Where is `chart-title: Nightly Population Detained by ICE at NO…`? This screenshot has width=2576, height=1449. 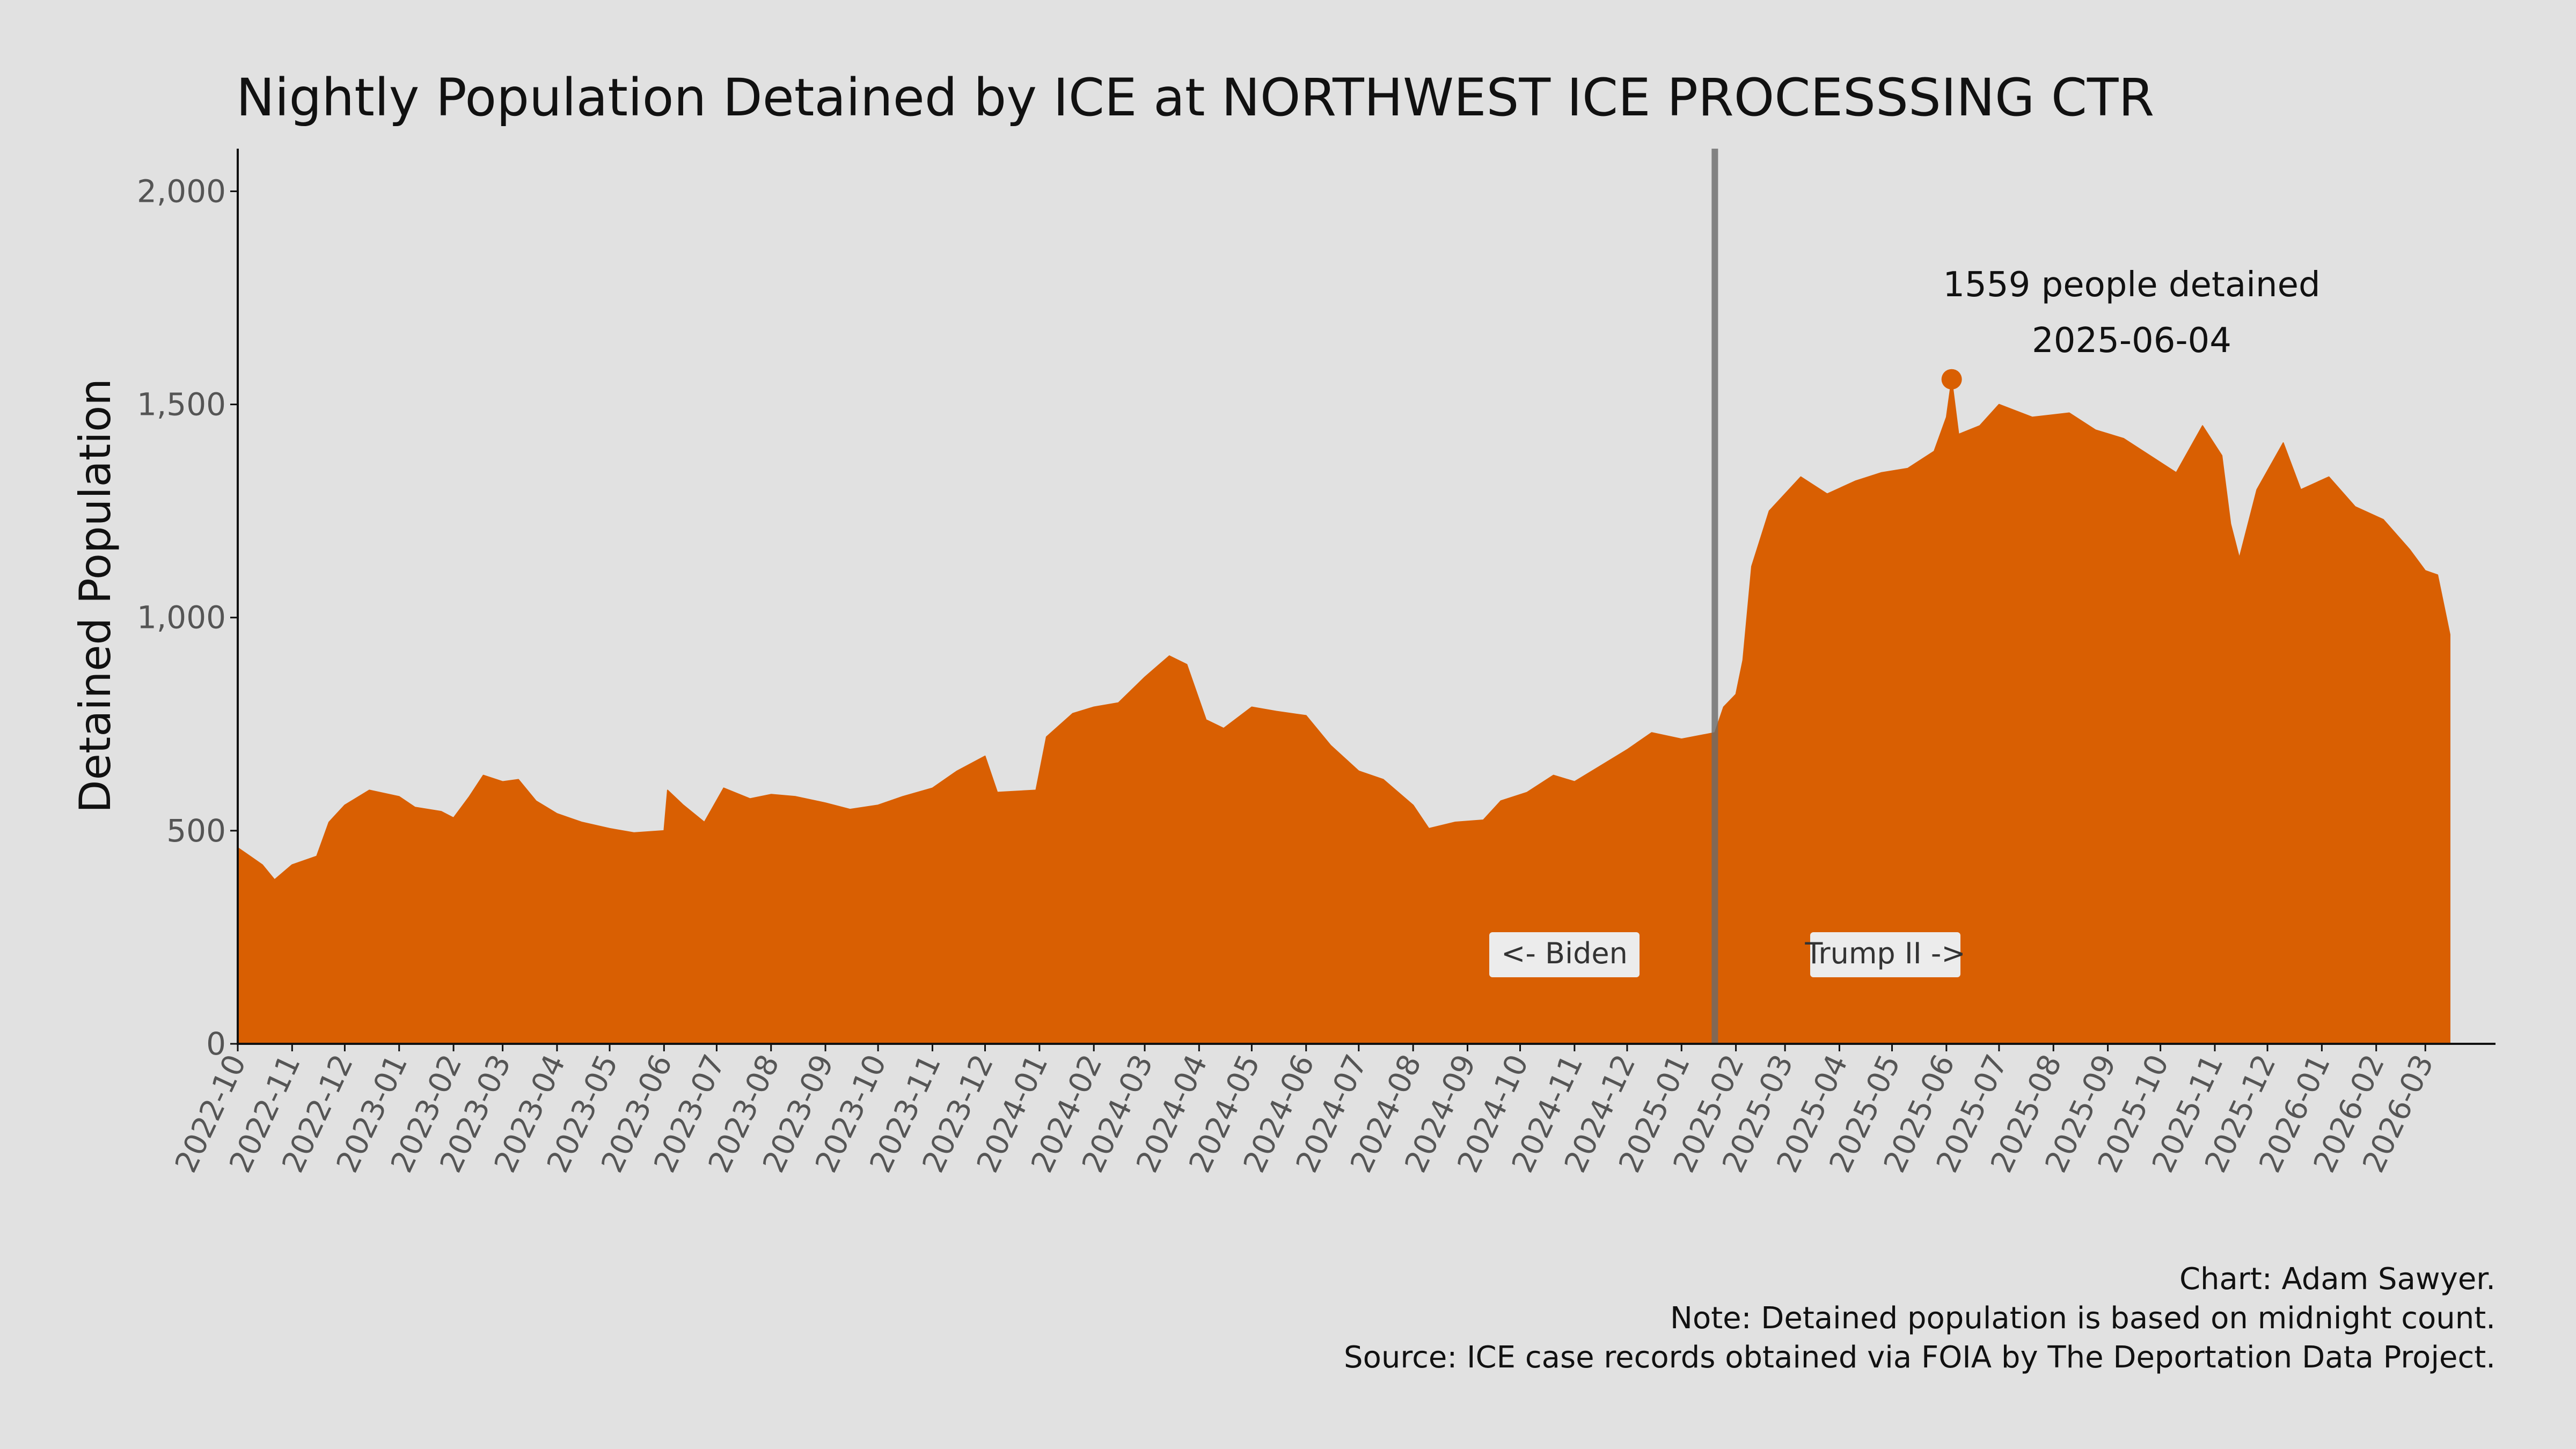 chart-title: Nightly Population Detained by ICE at NO… is located at coordinates (1195, 98).